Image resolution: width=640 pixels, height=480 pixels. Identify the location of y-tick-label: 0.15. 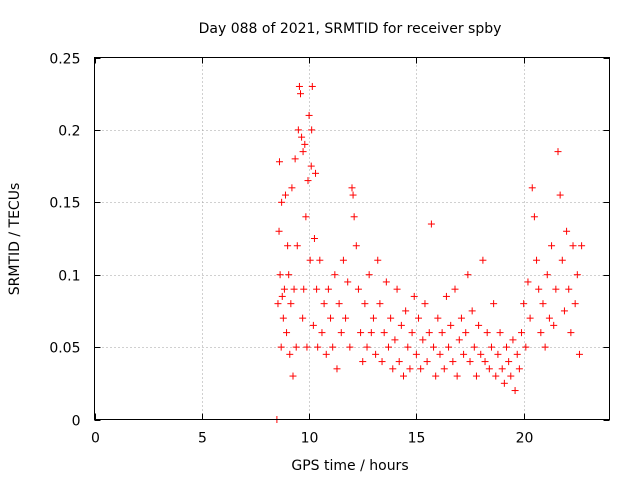
(64, 204).